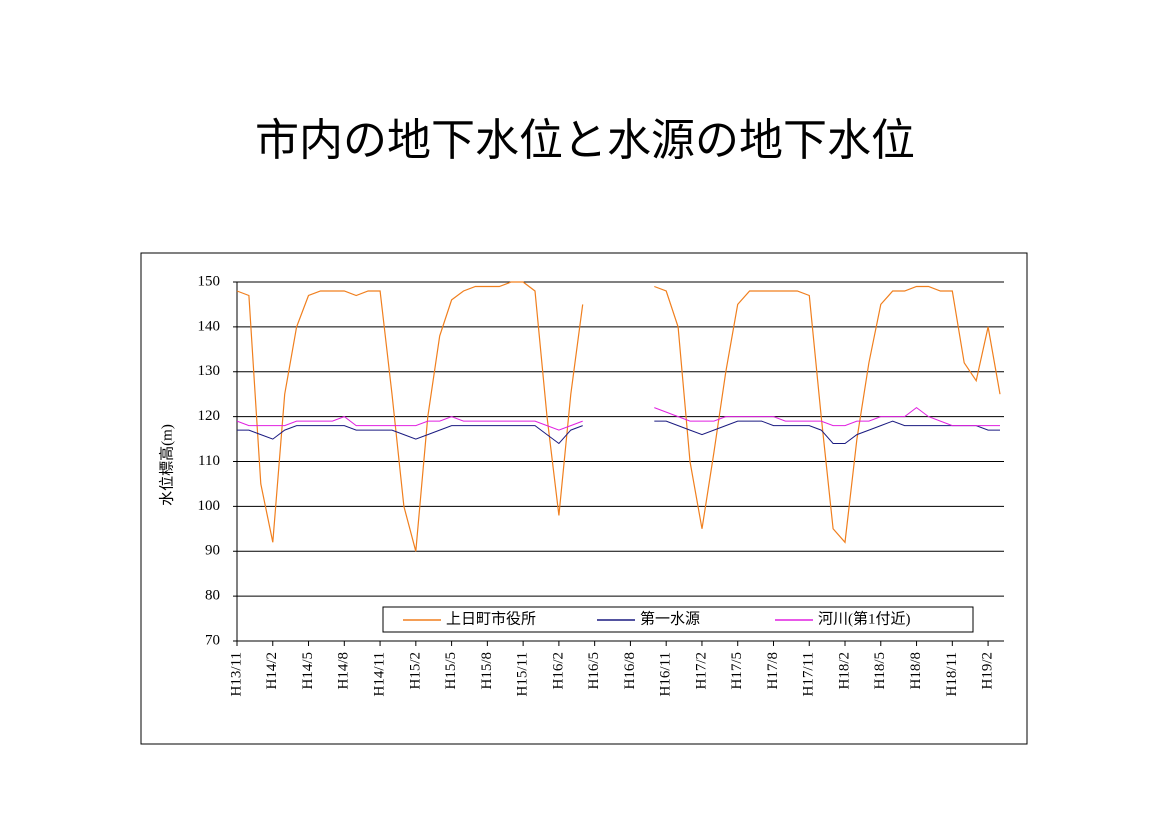 The width and height of the screenshot is (1169, 826). I want to click on legend-label: 河川(第1付近), so click(864, 618).